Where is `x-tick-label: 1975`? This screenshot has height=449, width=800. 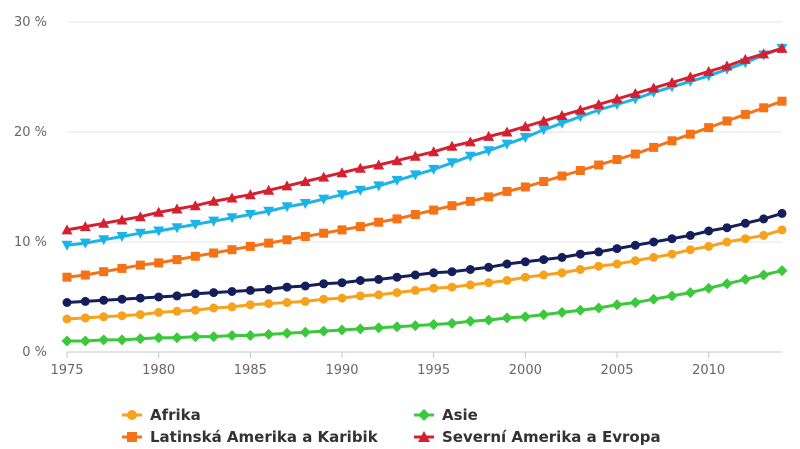 x-tick-label: 1975 is located at coordinates (66, 370).